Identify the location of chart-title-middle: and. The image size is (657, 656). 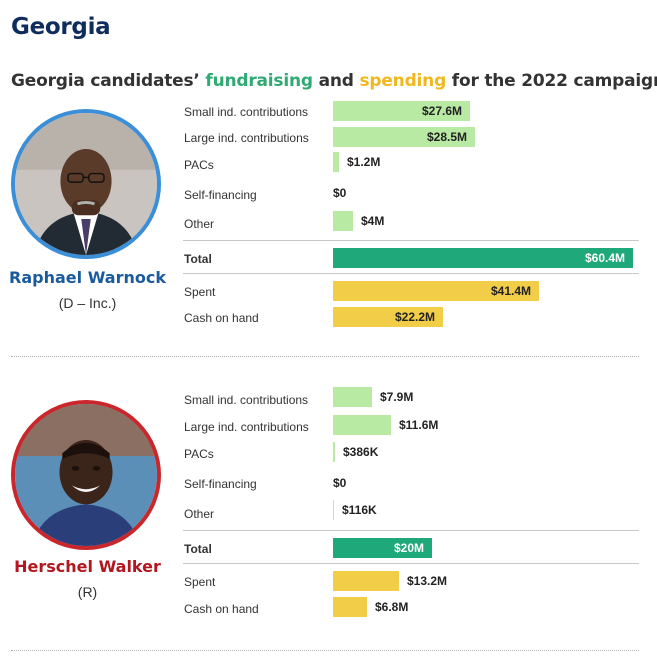
(336, 81).